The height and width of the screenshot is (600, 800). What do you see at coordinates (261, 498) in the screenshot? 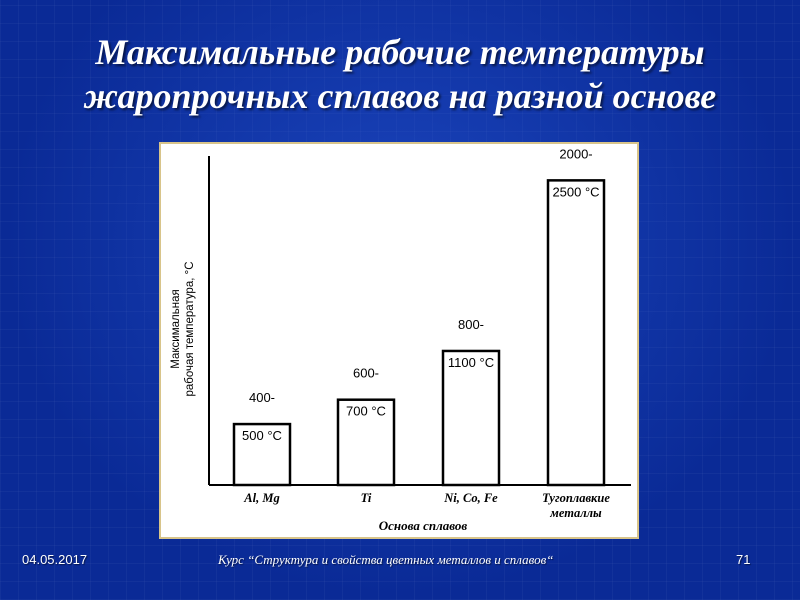
I see `x-tick-label: Al, Mg` at bounding box center [261, 498].